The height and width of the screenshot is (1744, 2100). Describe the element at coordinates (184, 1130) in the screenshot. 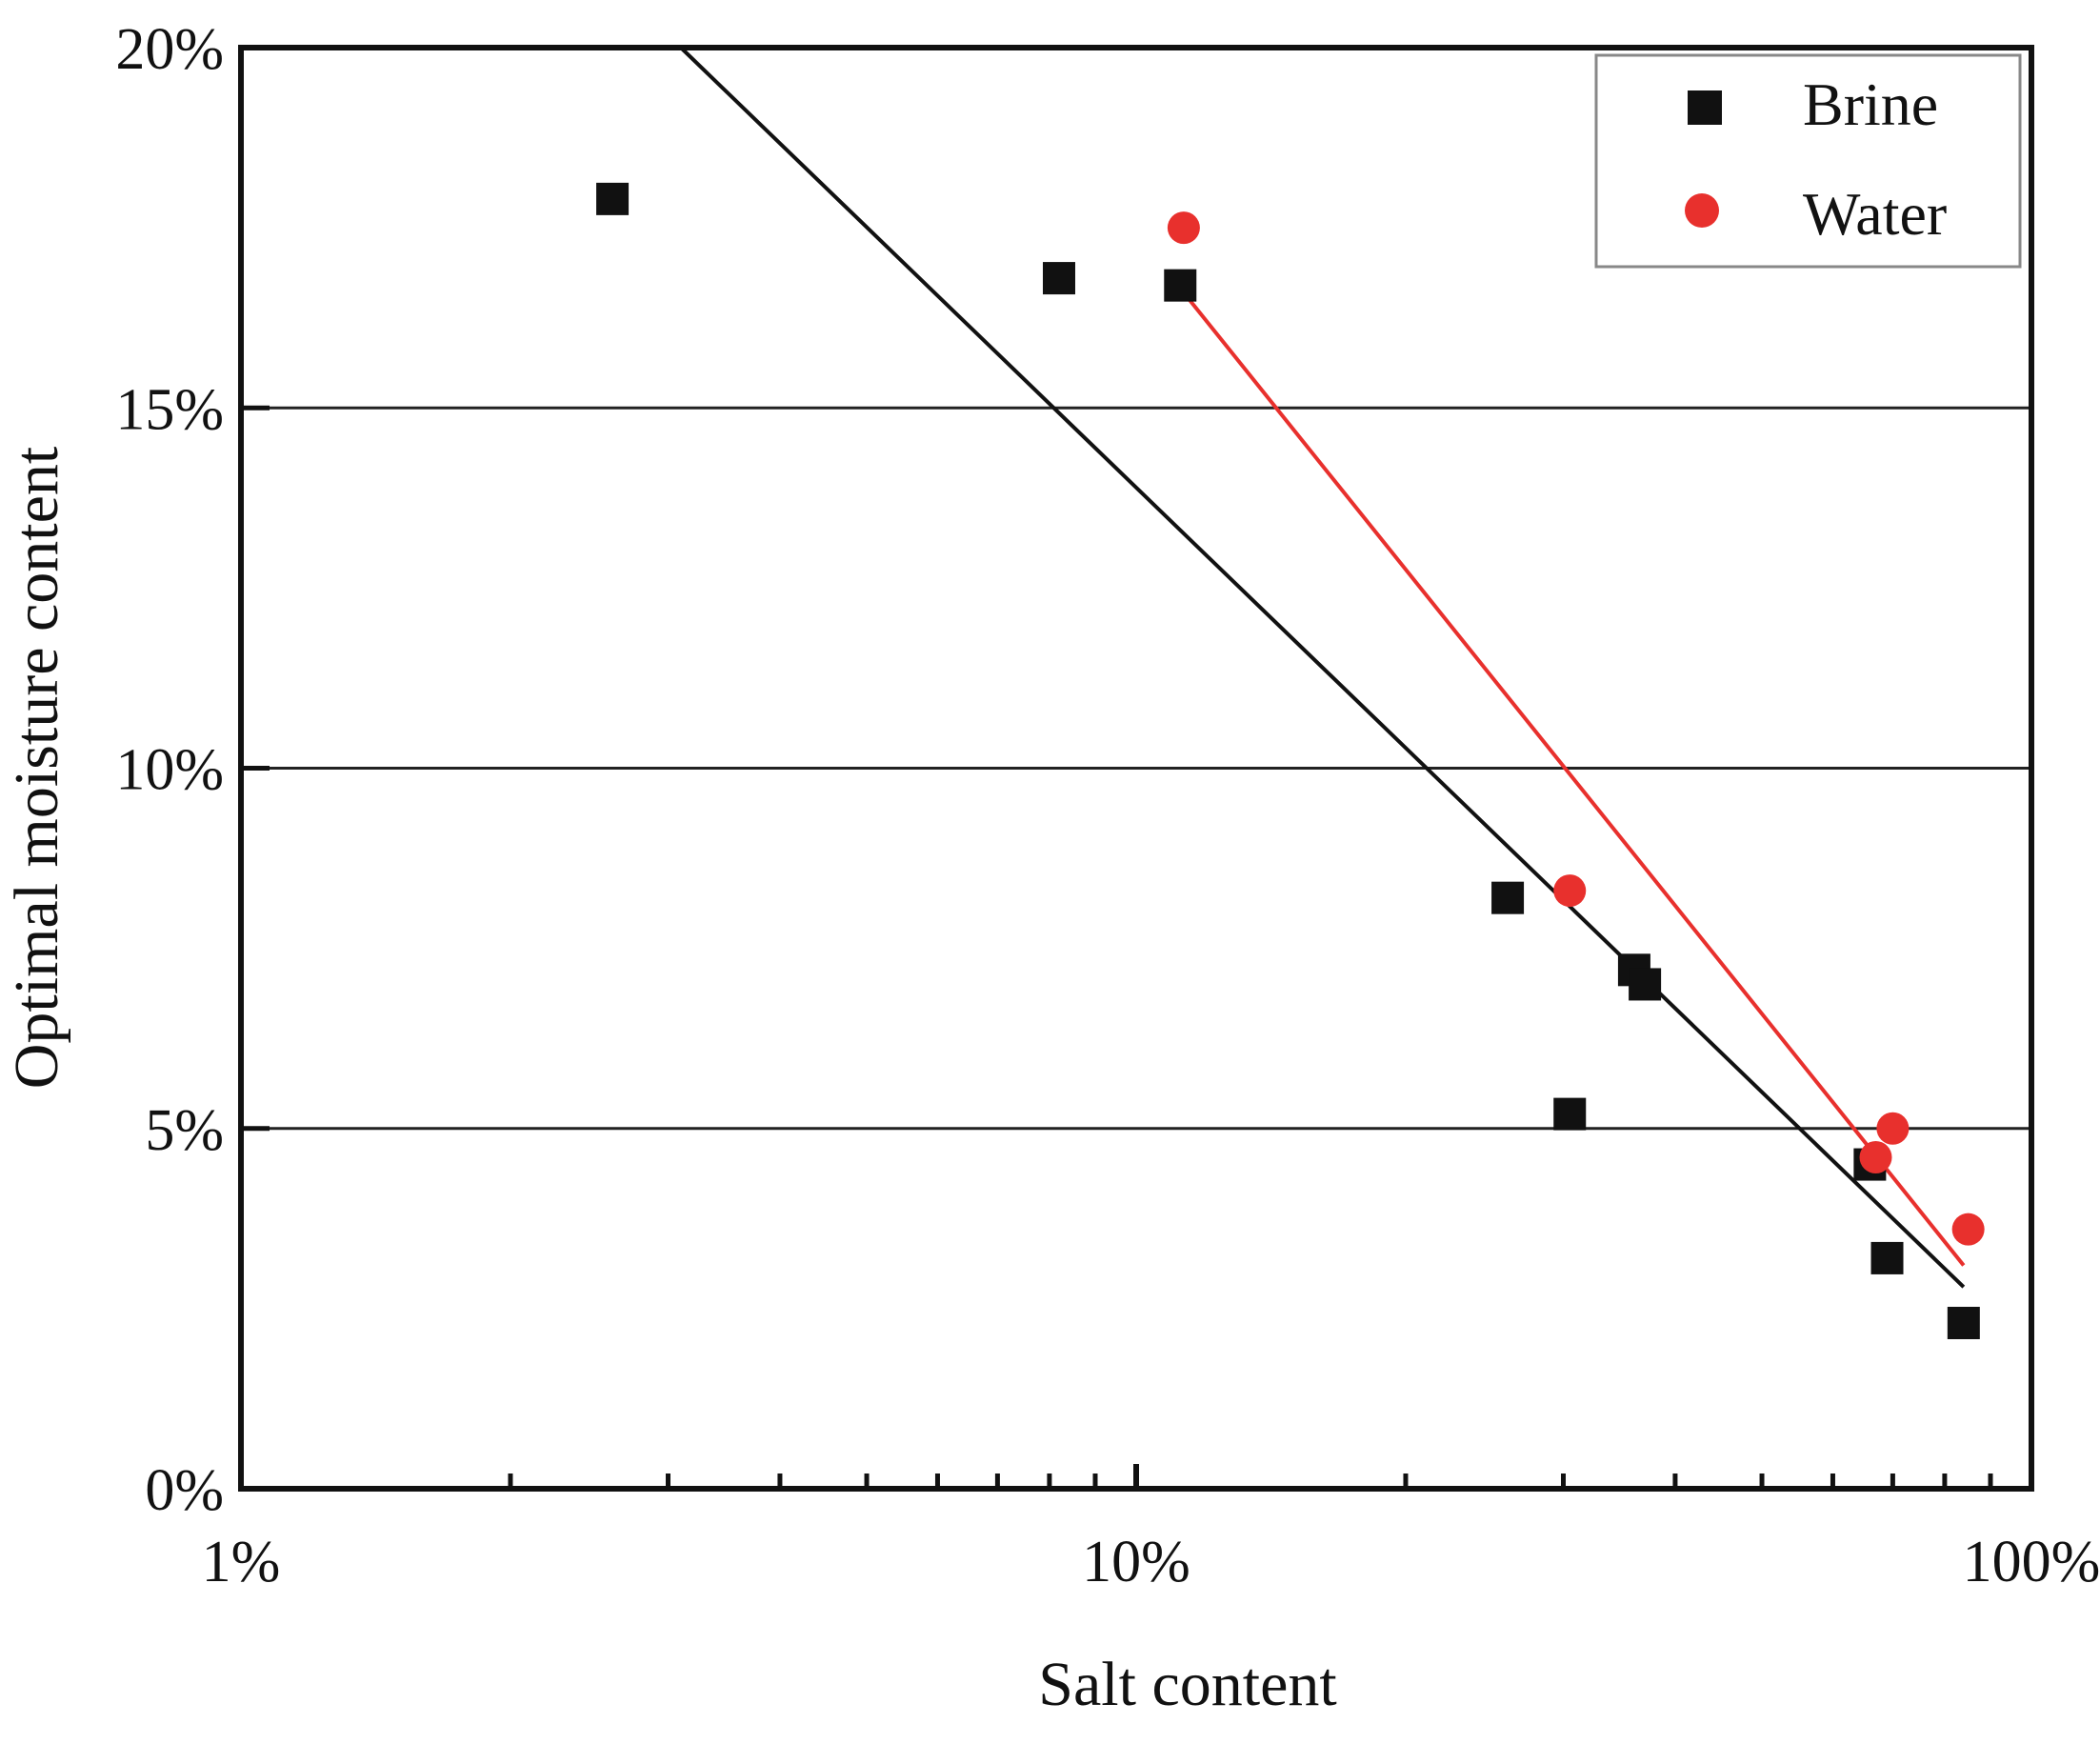

I see `y-tick-label: 5%` at that location.